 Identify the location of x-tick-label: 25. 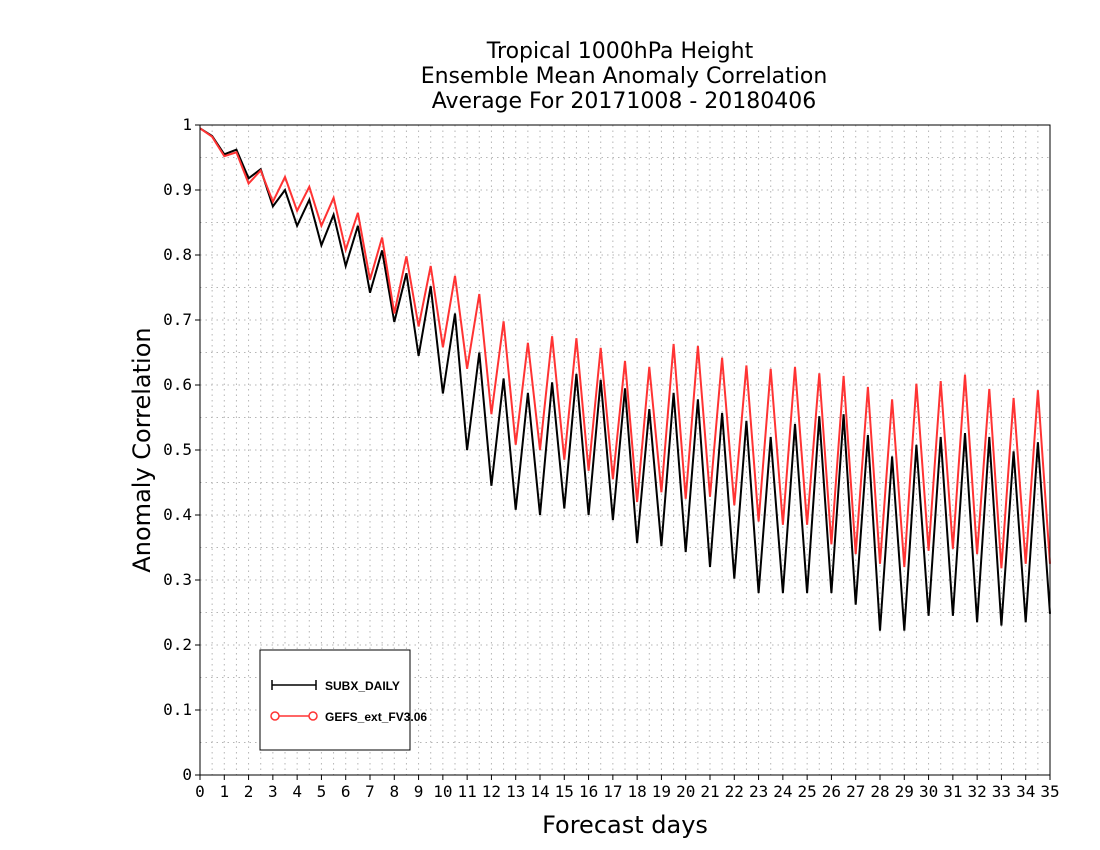
(807, 791).